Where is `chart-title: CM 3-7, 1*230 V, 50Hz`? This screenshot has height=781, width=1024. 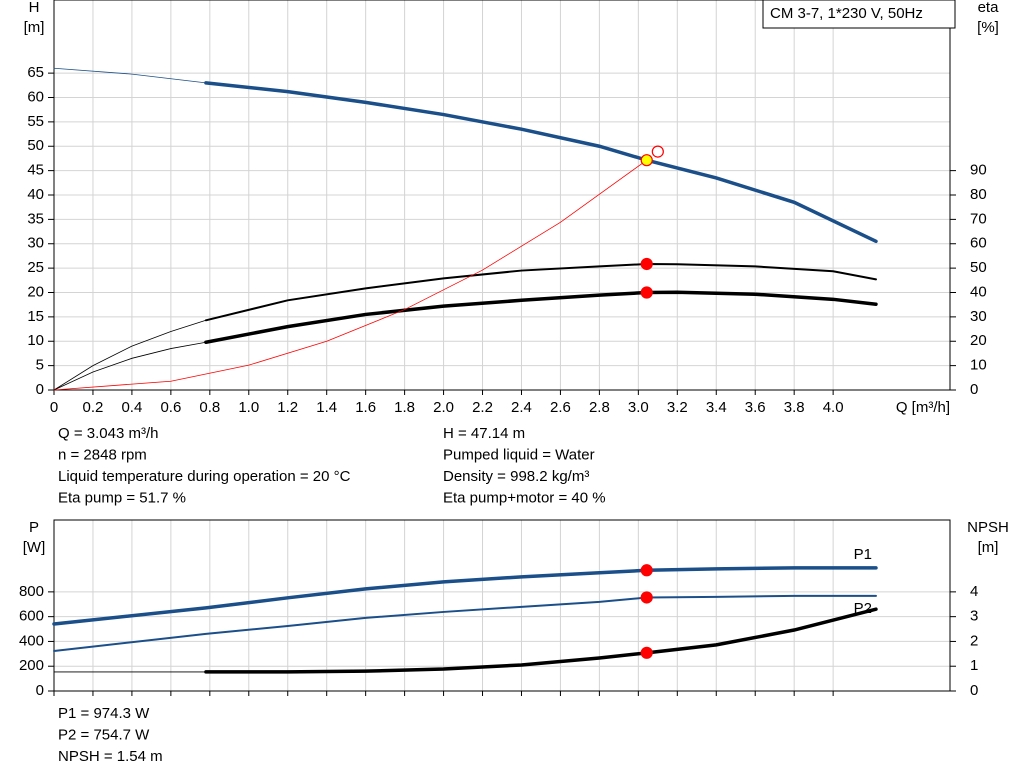
chart-title: CM 3-7, 1*230 V, 50Hz is located at coordinates (846, 13).